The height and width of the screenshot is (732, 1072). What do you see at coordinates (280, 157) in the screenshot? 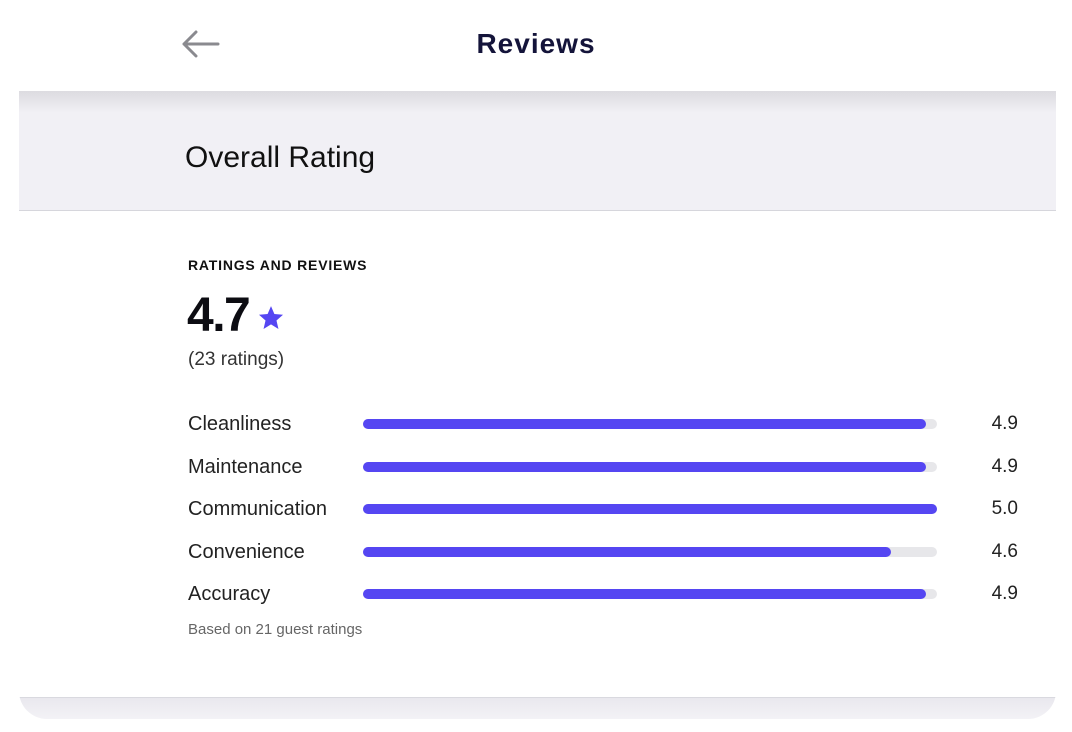
I see `section-title: Overall Rating` at bounding box center [280, 157].